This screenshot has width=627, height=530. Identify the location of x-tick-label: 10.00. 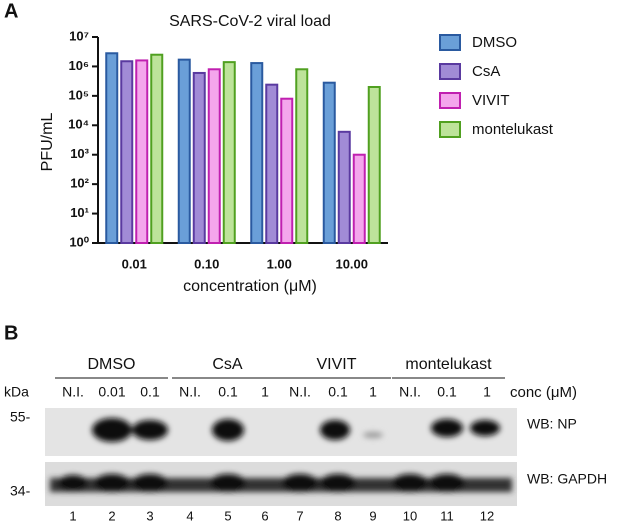
(351, 263).